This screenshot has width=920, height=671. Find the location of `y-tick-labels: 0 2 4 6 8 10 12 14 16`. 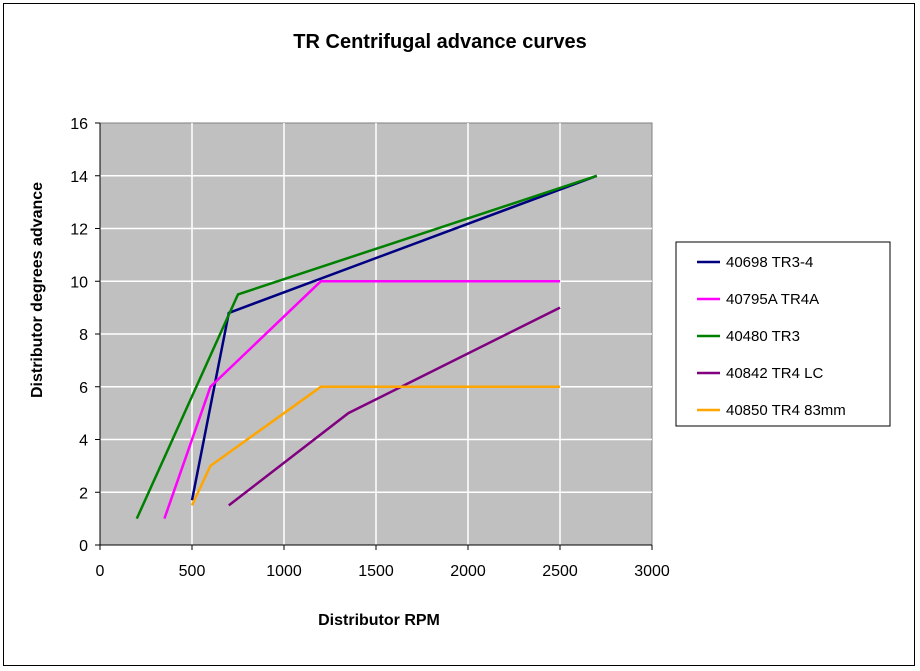

y-tick-labels: 0 2 4 6 8 10 12 14 16 is located at coordinates (79, 335).